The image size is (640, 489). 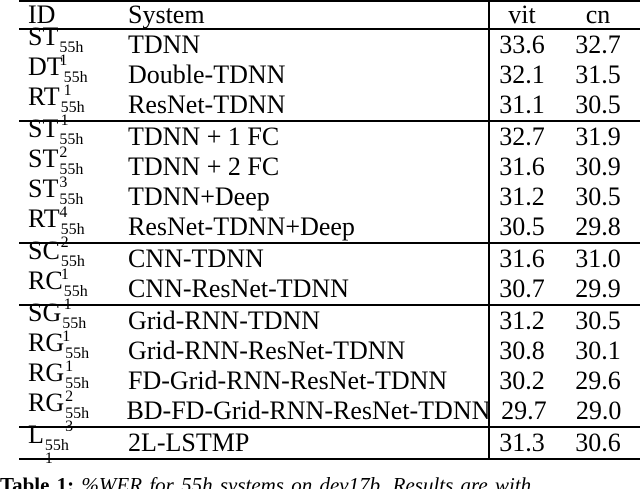 What do you see at coordinates (522, 136) in the screenshot?
I see `vit-value-cell: 32.7` at bounding box center [522, 136].